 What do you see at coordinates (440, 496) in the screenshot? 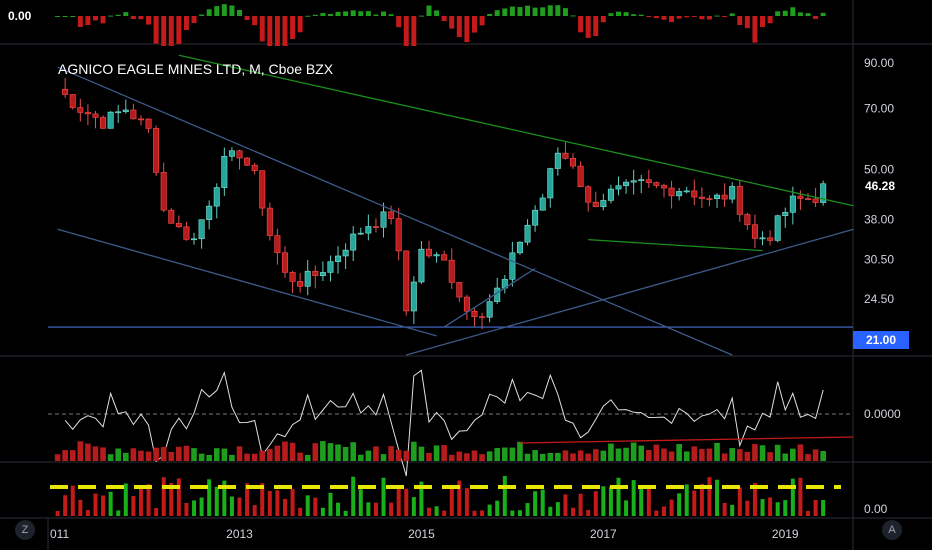
I see `bottom-volume-bars` at bounding box center [440, 496].